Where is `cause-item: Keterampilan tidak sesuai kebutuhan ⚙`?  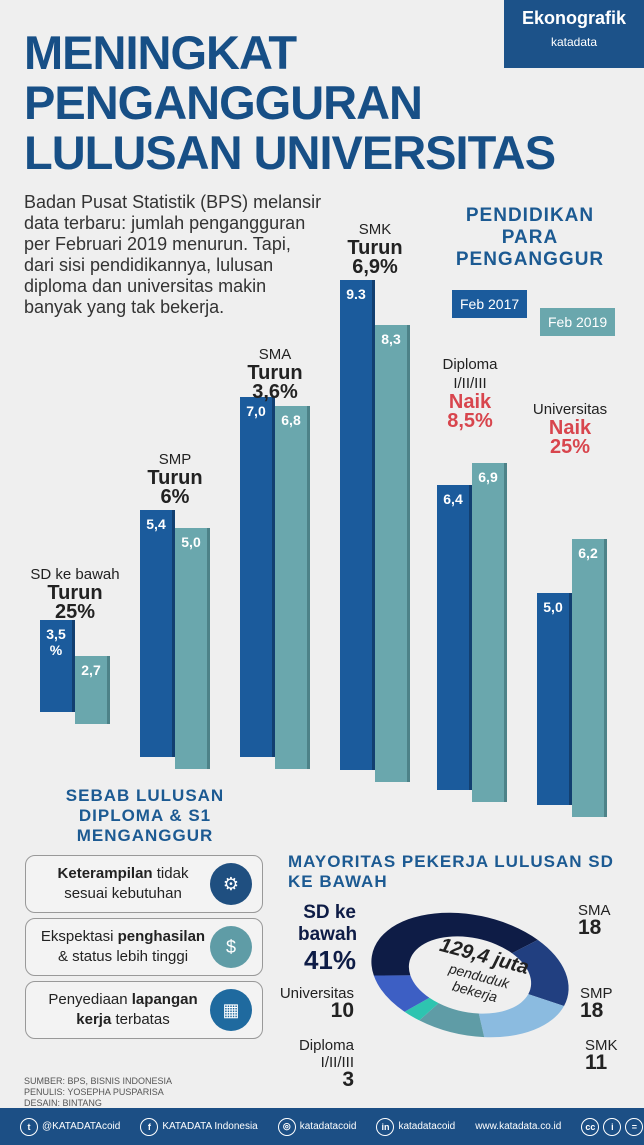 cause-item: Keterampilan tidak sesuai kebutuhan ⚙ is located at coordinates (144, 884).